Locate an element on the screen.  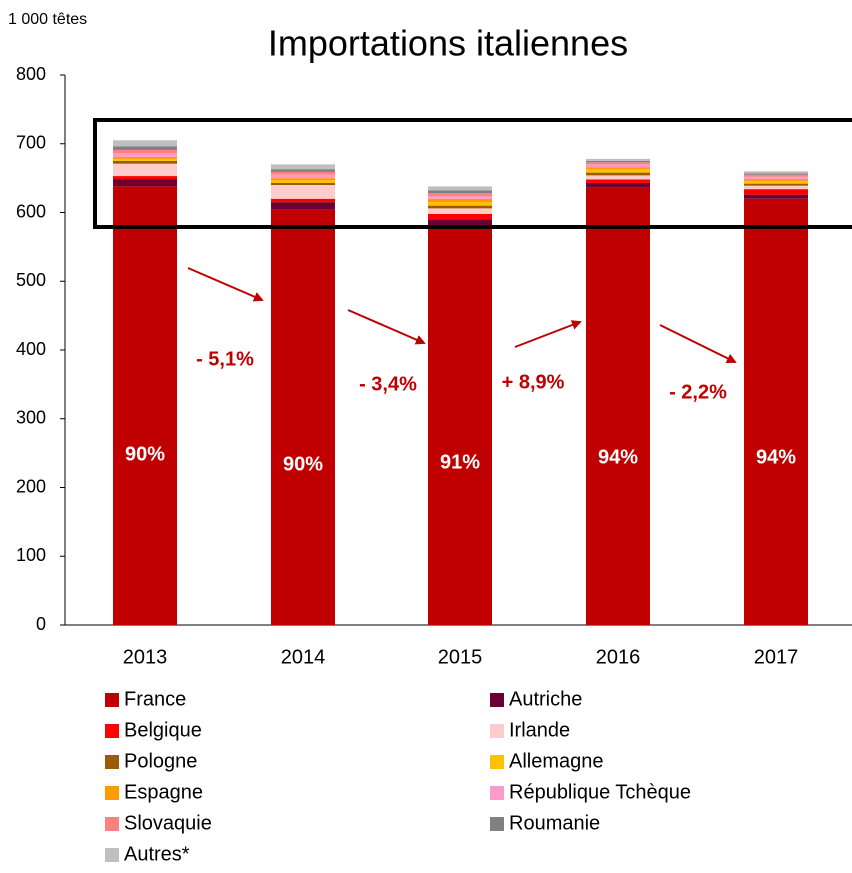
legend-label: Pologne is located at coordinates (160, 761).